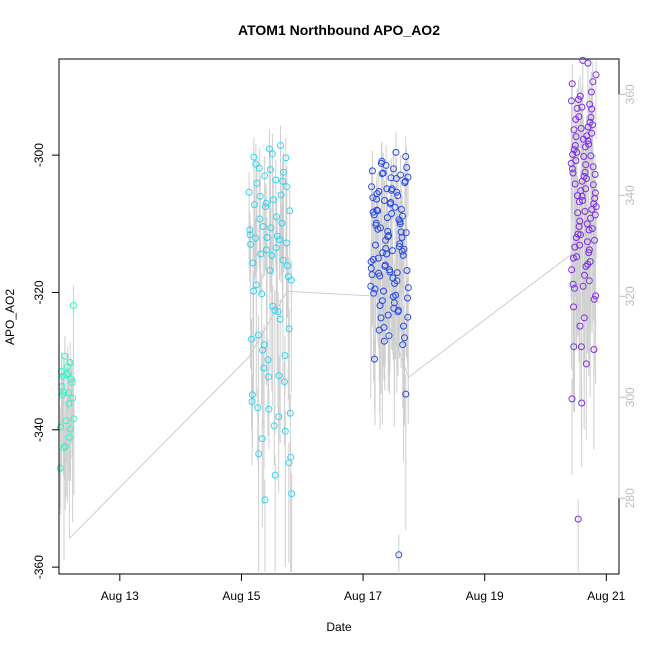  I want to click on y-right-tick-label: 300, so click(630, 397).